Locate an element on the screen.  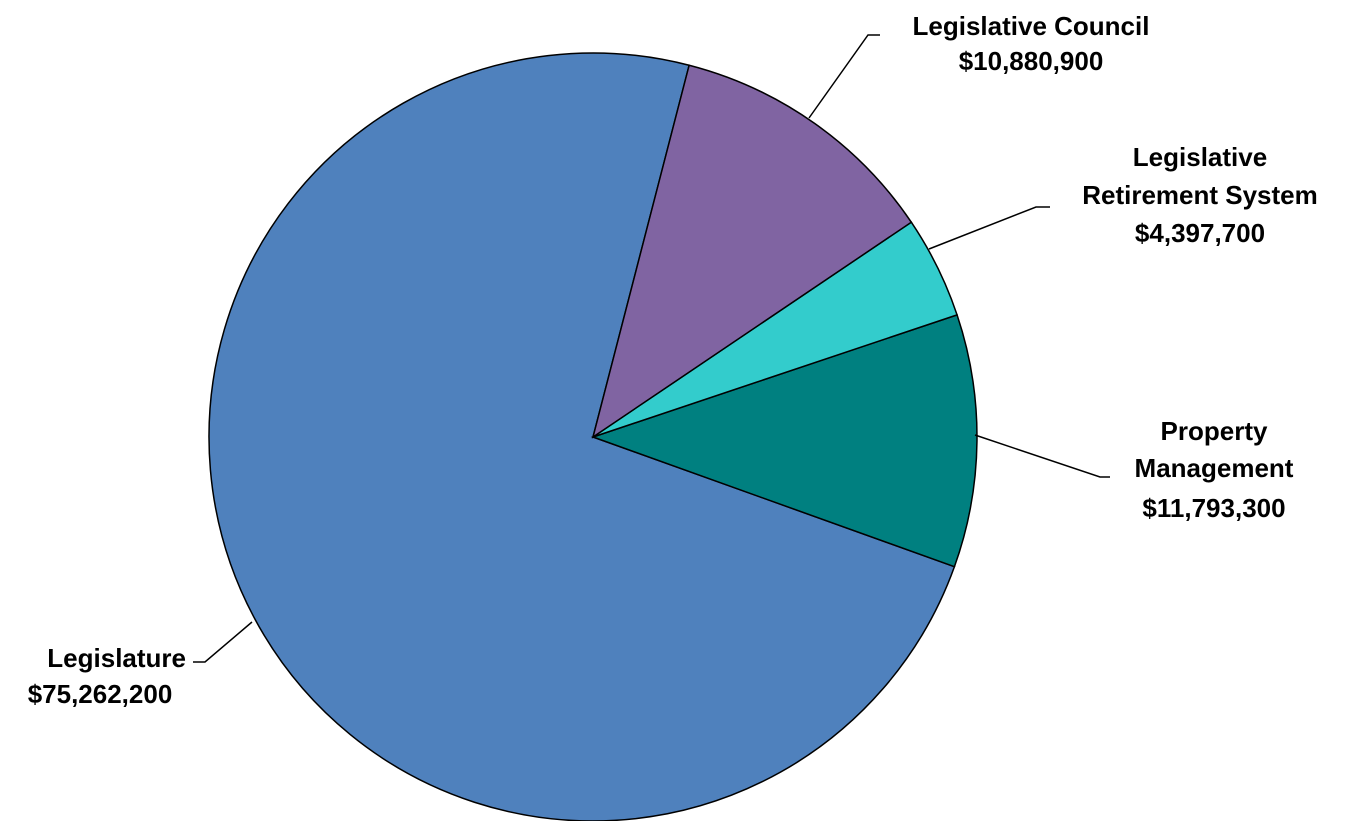
label-legislative-retirement-name-line1: Legislative is located at coordinates (1200, 157).